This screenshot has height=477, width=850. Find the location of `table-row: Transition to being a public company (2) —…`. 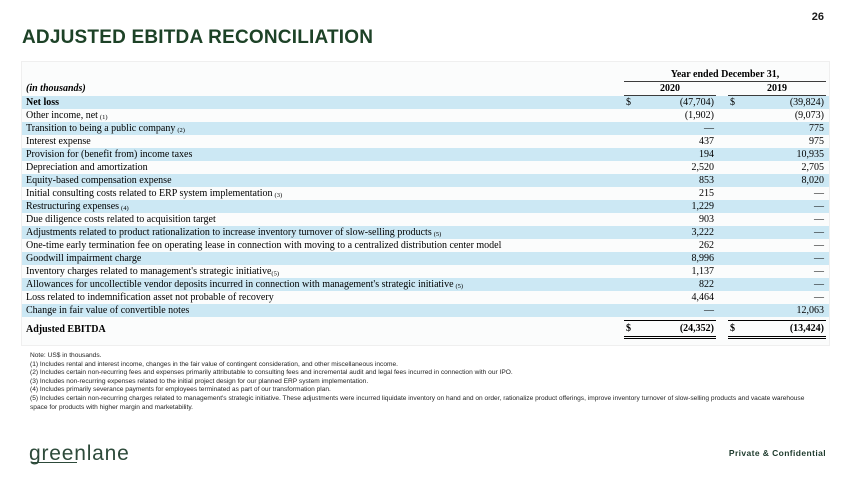

table-row: Transition to being a public company (2) —… is located at coordinates (425, 128).